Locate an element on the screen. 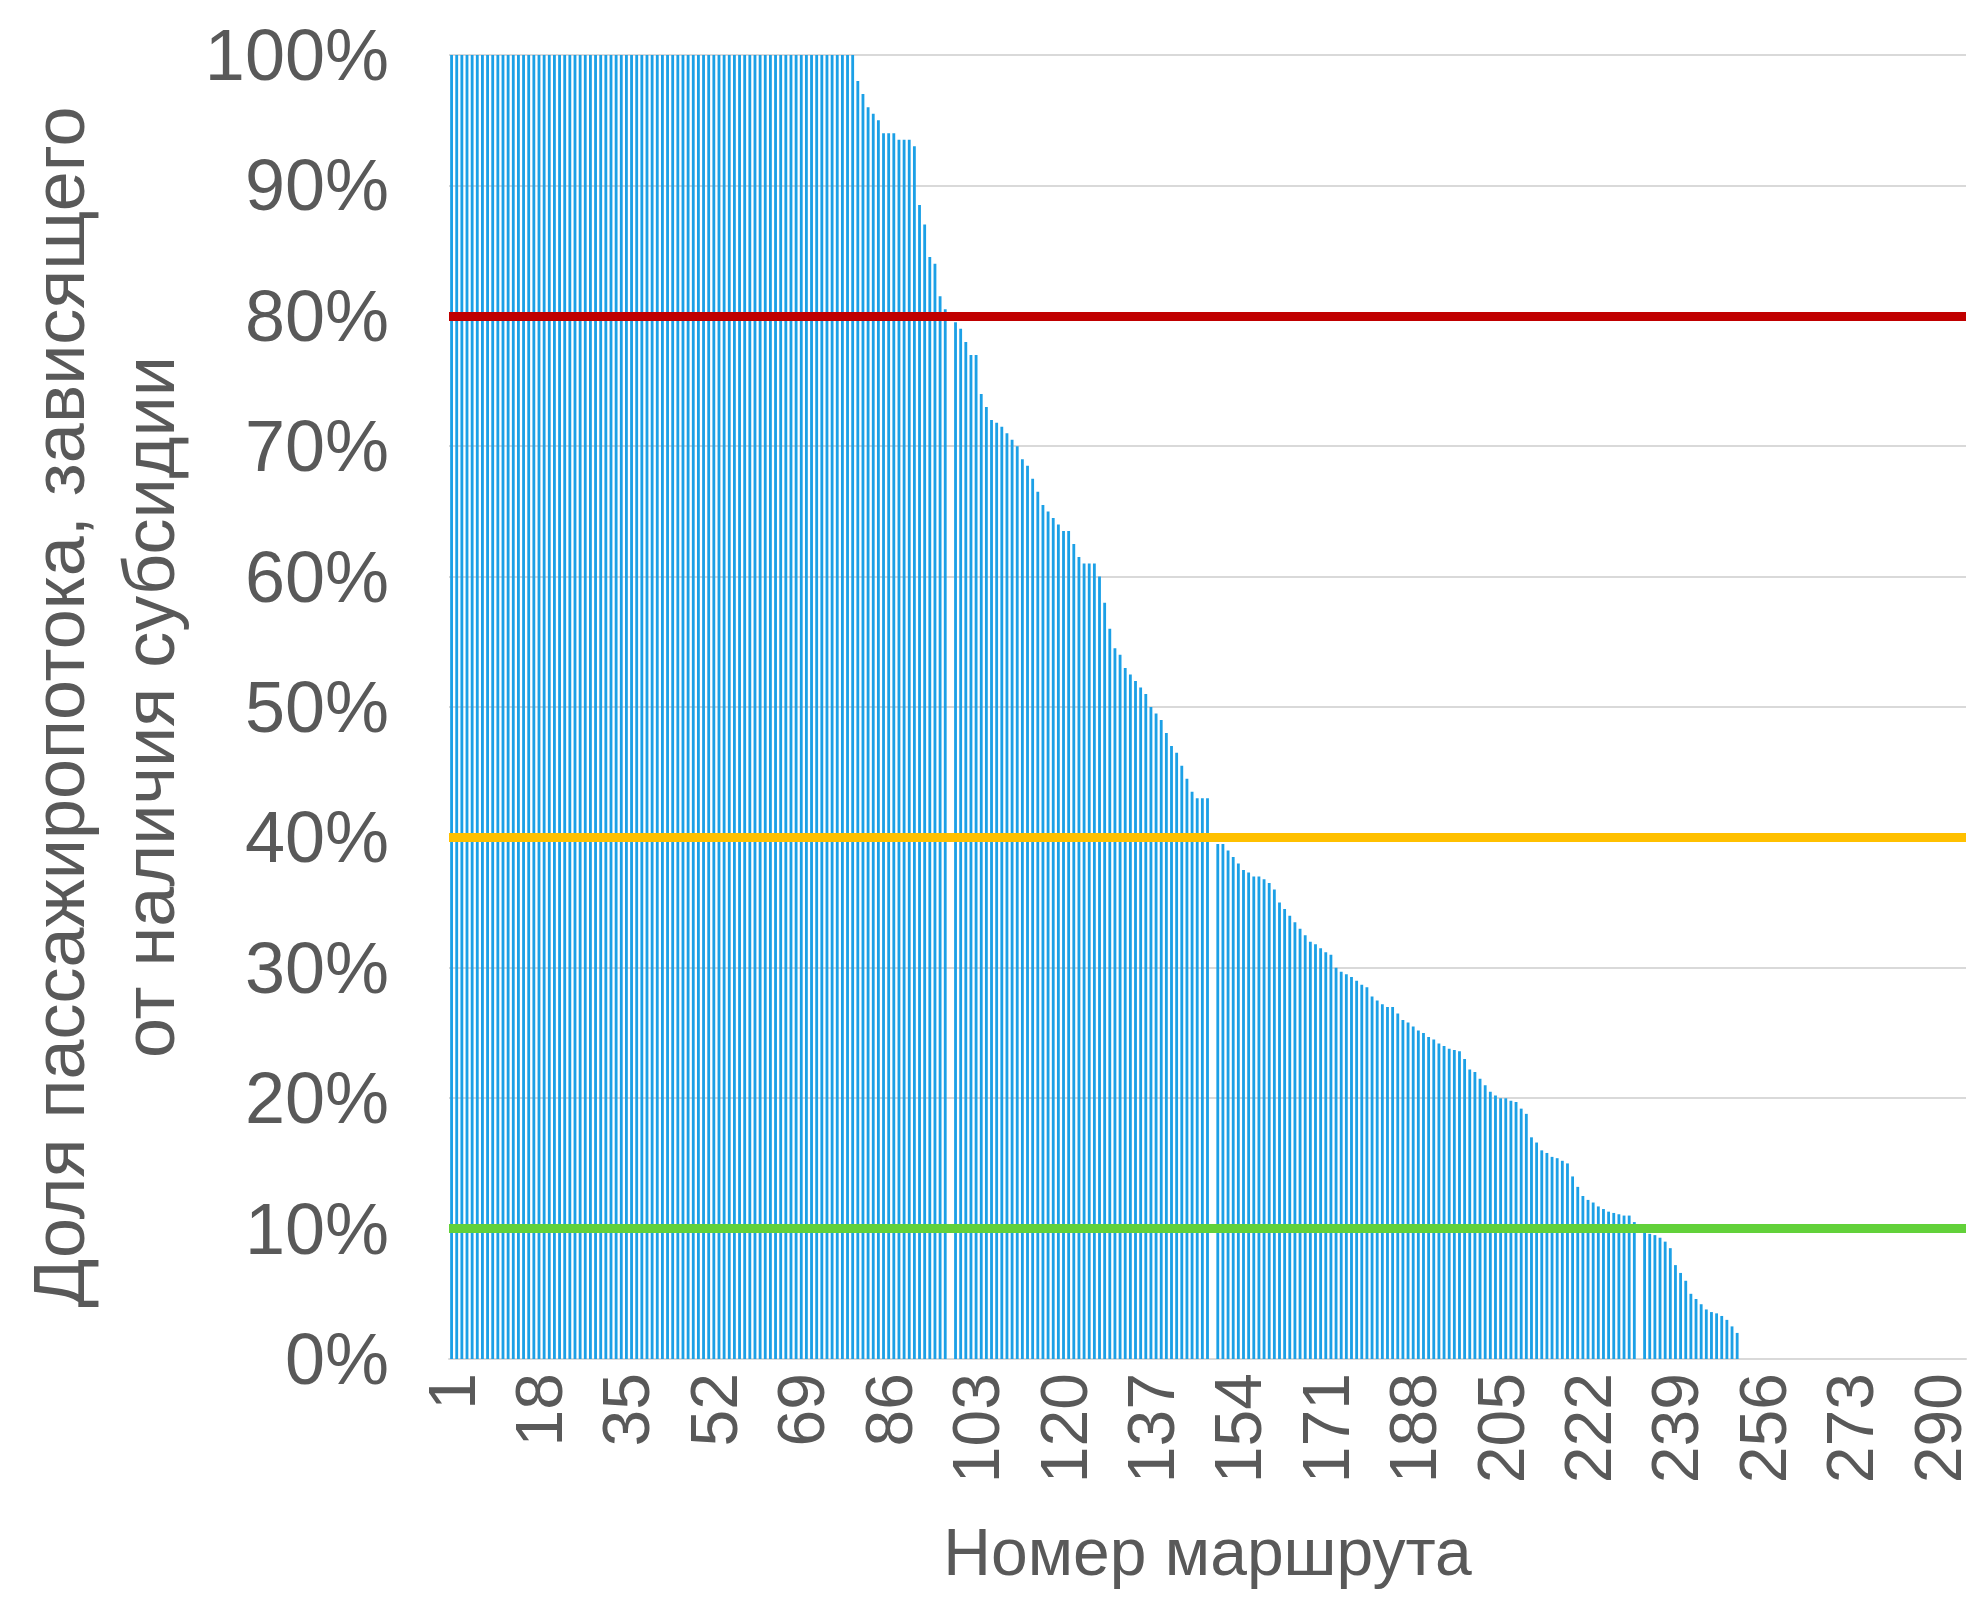  x-tick-label: 1 is located at coordinates (451, 1391).